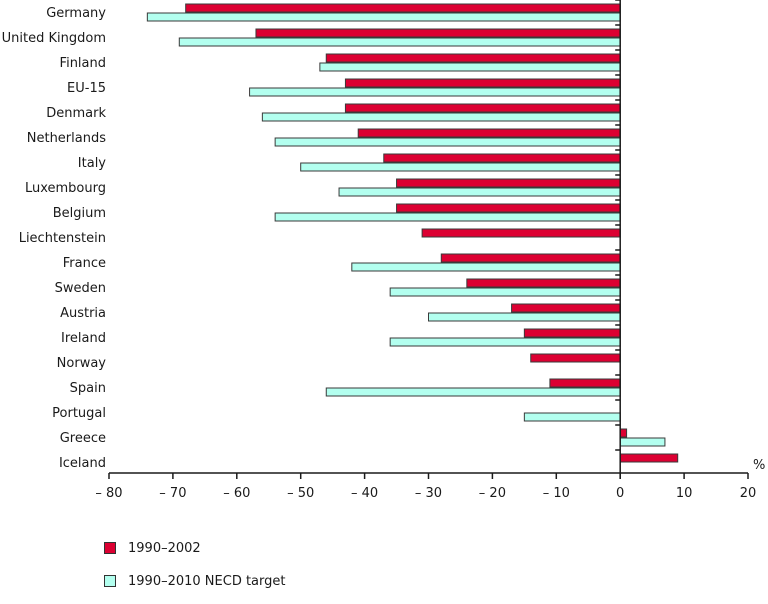 This screenshot has height=604, width=768. I want to click on category-label: Austria, so click(83, 313).